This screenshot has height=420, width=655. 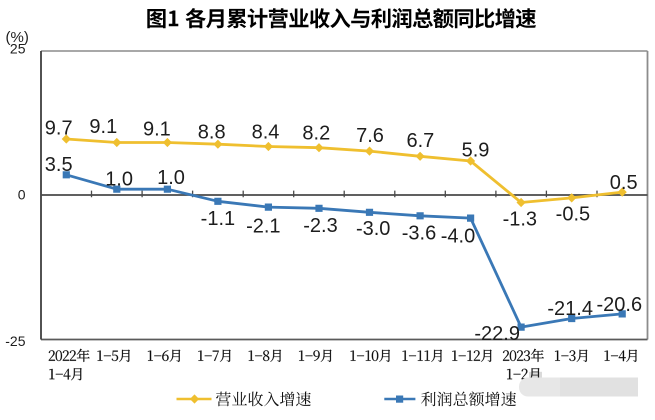 I want to click on svg-text: 6.7, so click(x=420, y=141).